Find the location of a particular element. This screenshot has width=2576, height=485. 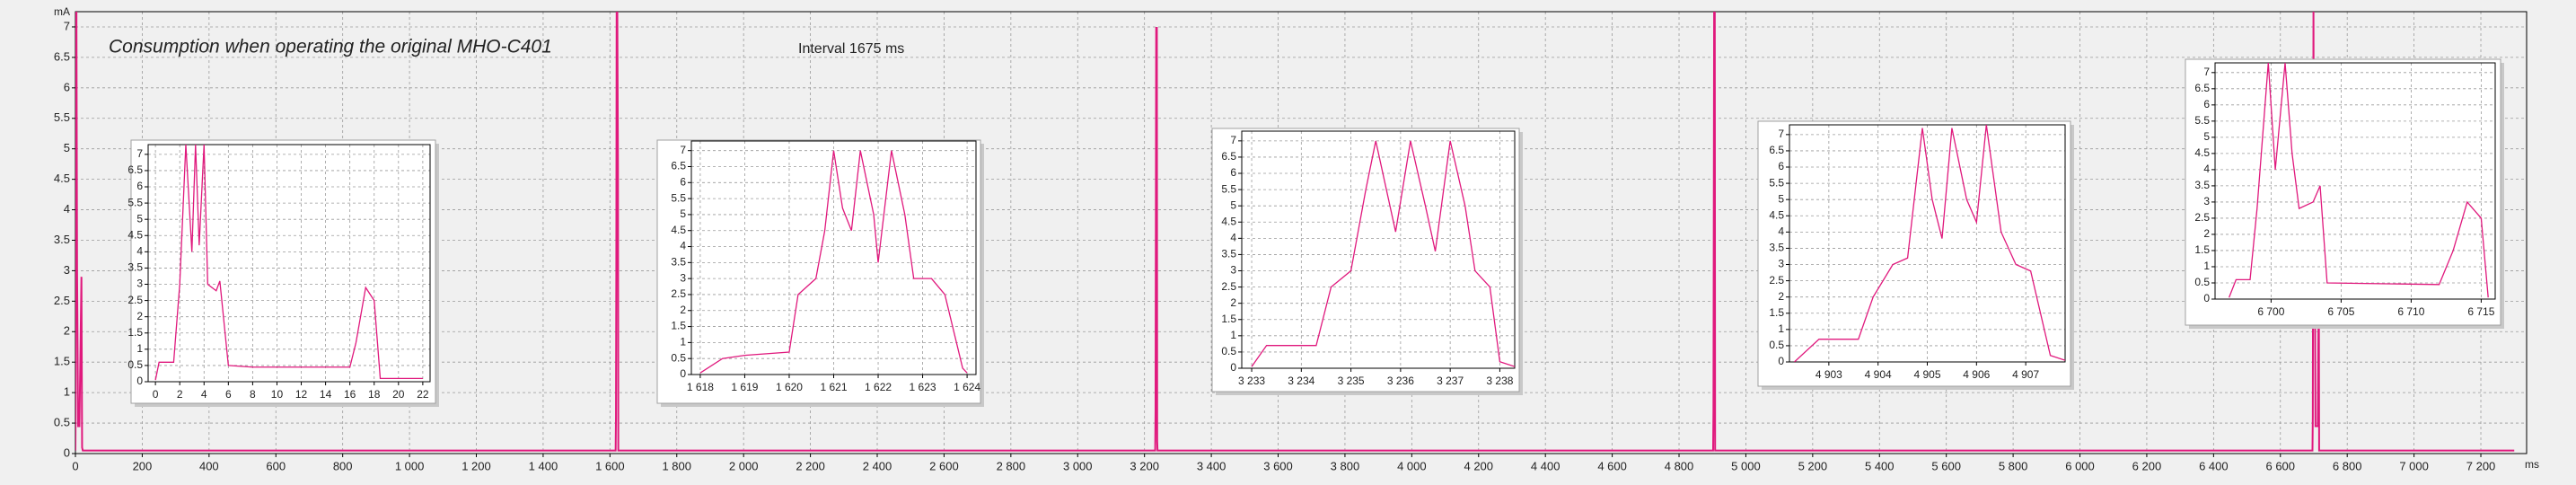

x-tick-label: 5 000 is located at coordinates (1746, 465).